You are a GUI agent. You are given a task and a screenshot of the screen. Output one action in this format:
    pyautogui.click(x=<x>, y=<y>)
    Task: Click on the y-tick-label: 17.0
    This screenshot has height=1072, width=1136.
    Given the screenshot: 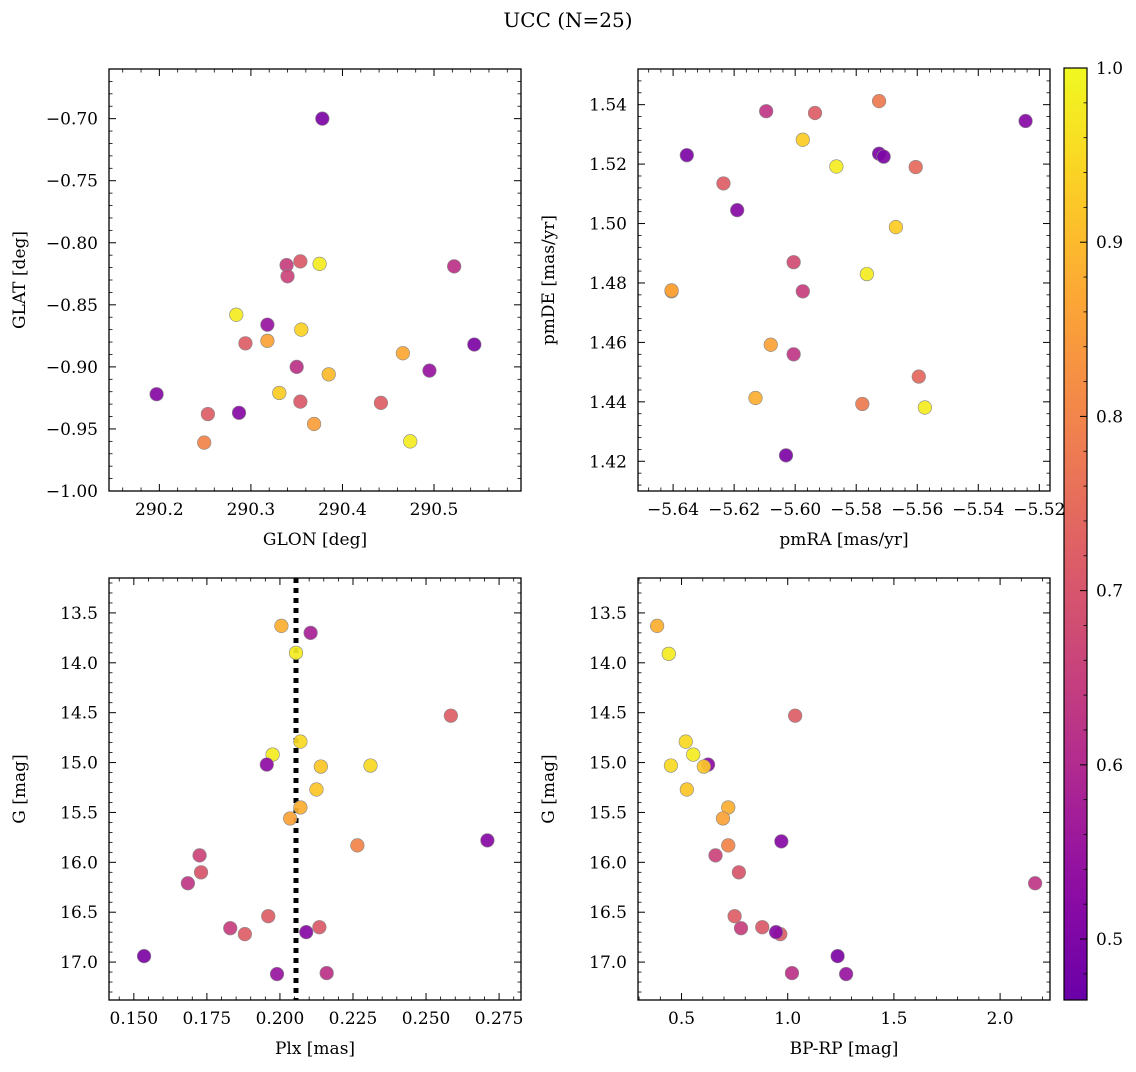 What is the action you would take?
    pyautogui.click(x=608, y=963)
    